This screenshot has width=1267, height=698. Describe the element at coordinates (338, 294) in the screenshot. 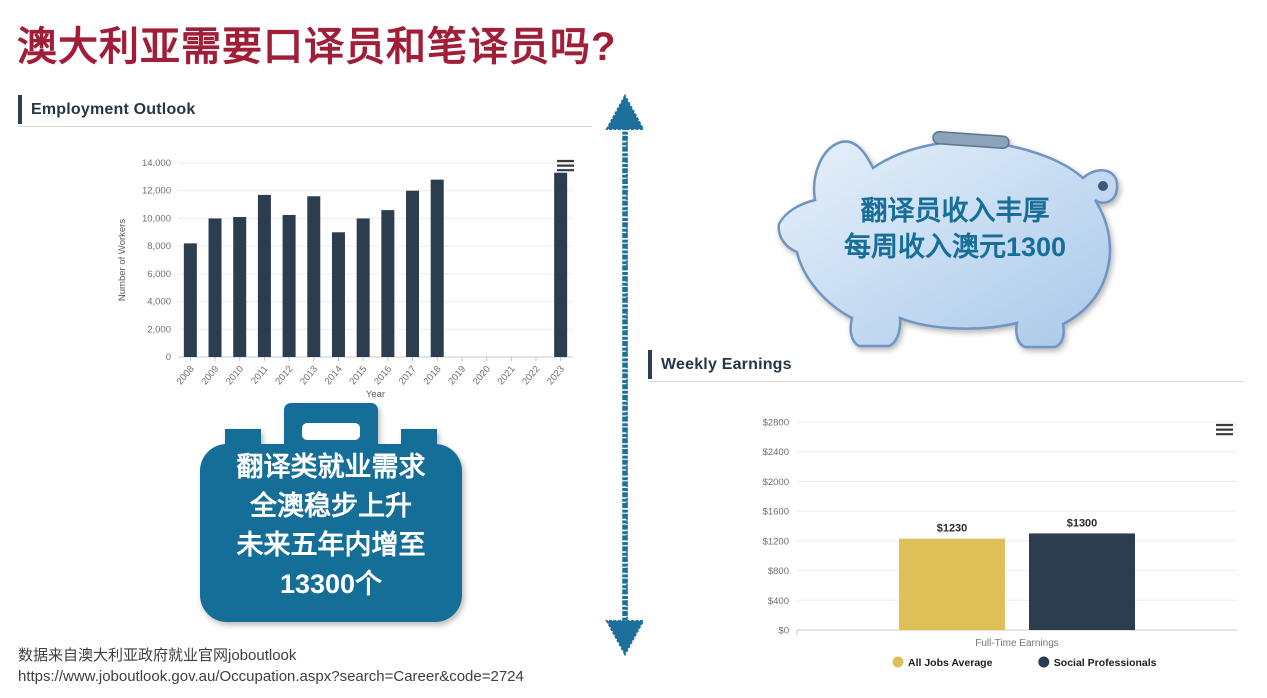

I see `bar-2014` at that location.